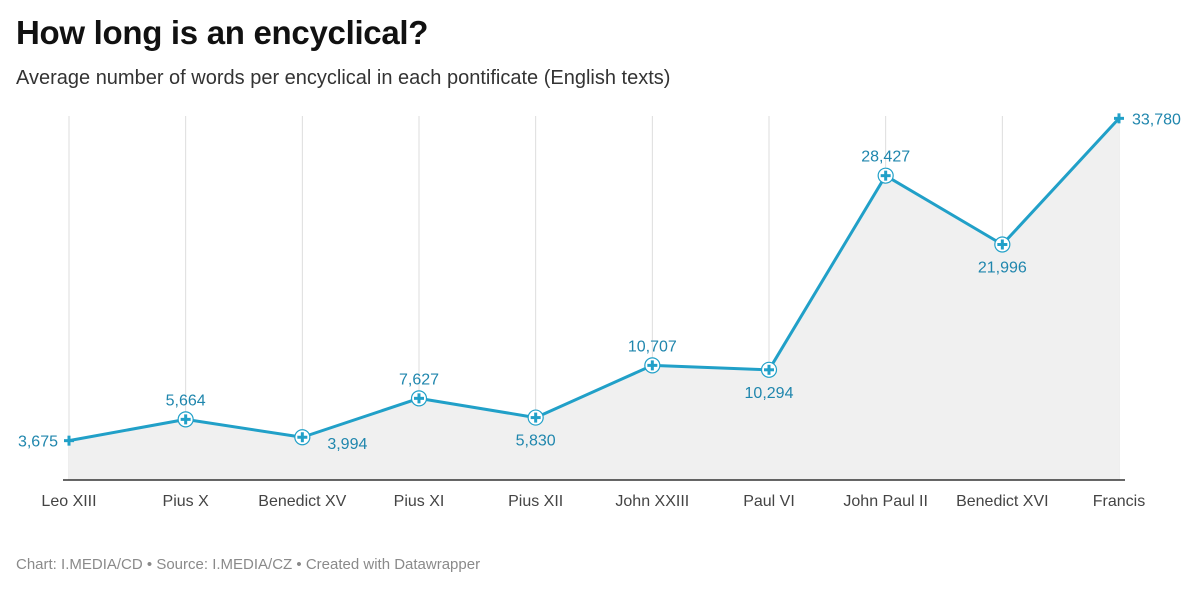 The width and height of the screenshot is (1200, 600). I want to click on chart-title: How long is an encyclical?, so click(222, 32).